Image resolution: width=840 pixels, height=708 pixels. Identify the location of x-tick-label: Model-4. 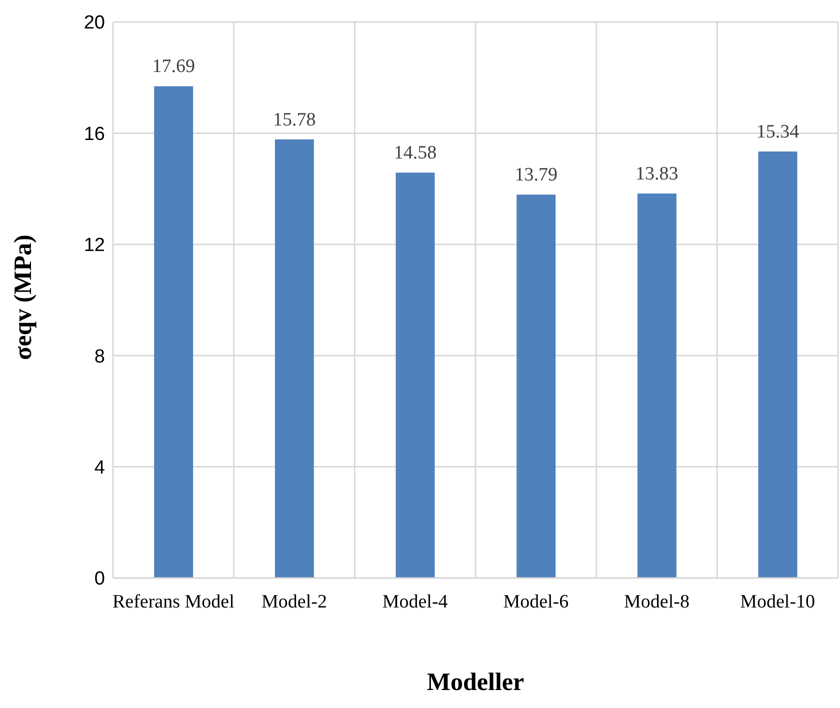
(415, 601).